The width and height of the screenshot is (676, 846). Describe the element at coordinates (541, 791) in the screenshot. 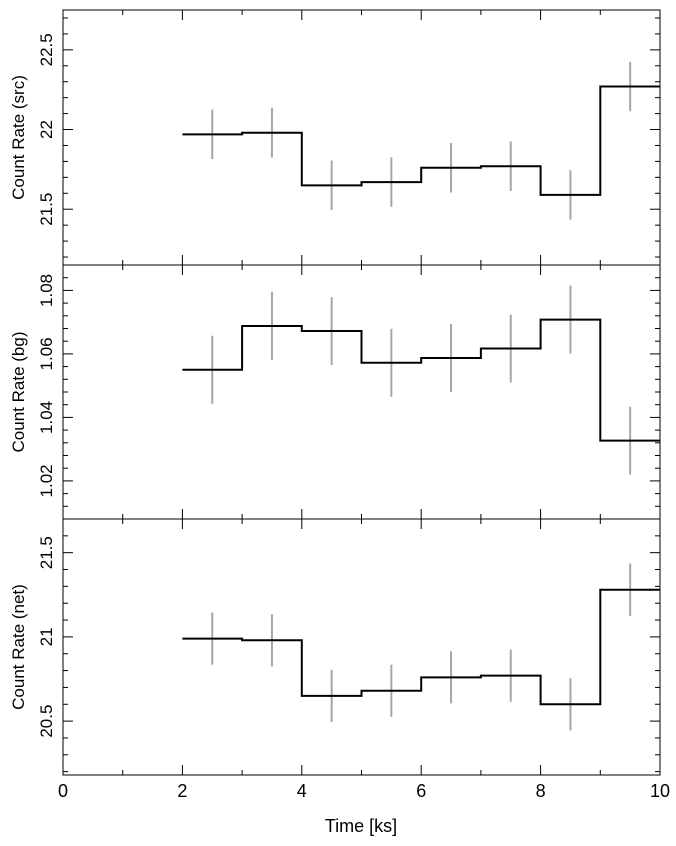

I see `x-tick-label: 8` at that location.